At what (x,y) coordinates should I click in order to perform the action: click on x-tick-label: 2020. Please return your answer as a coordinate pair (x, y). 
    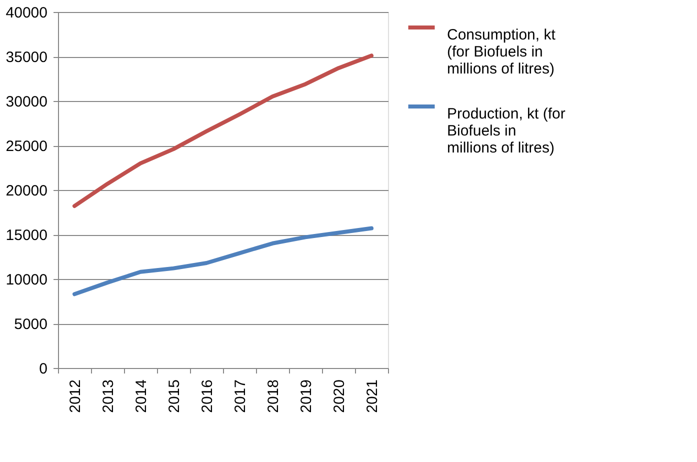
    Looking at the image, I should click on (339, 396).